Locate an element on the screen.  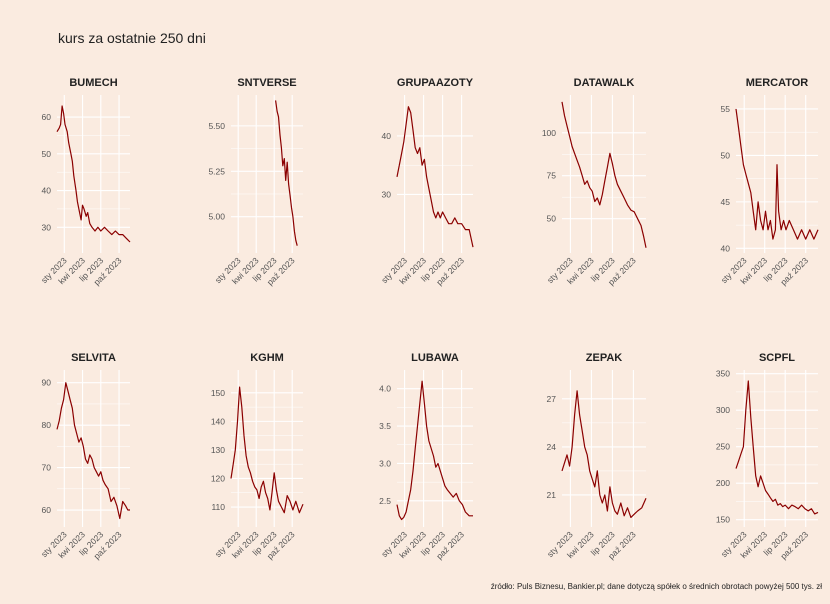
y-tick-label: 70 is located at coordinates (47, 468).